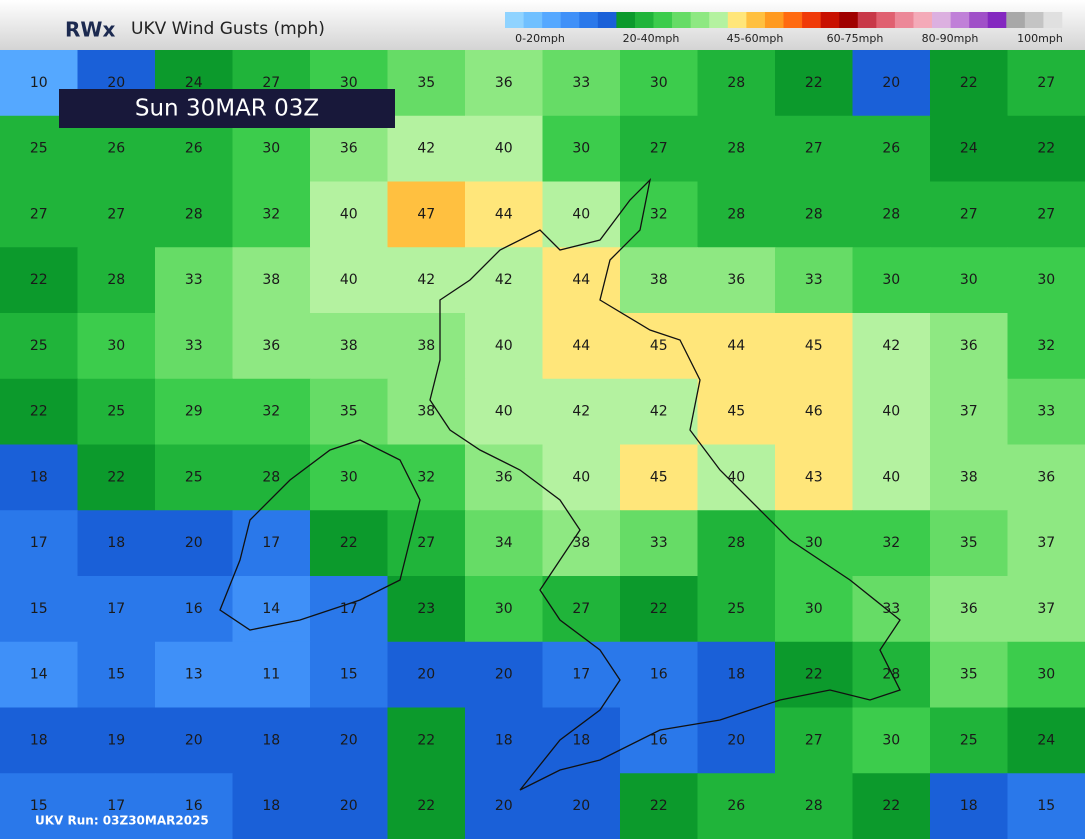 This screenshot has width=1085, height=839. Describe the element at coordinates (504, 412) in the screenshot. I see `gust-value: 40` at that location.